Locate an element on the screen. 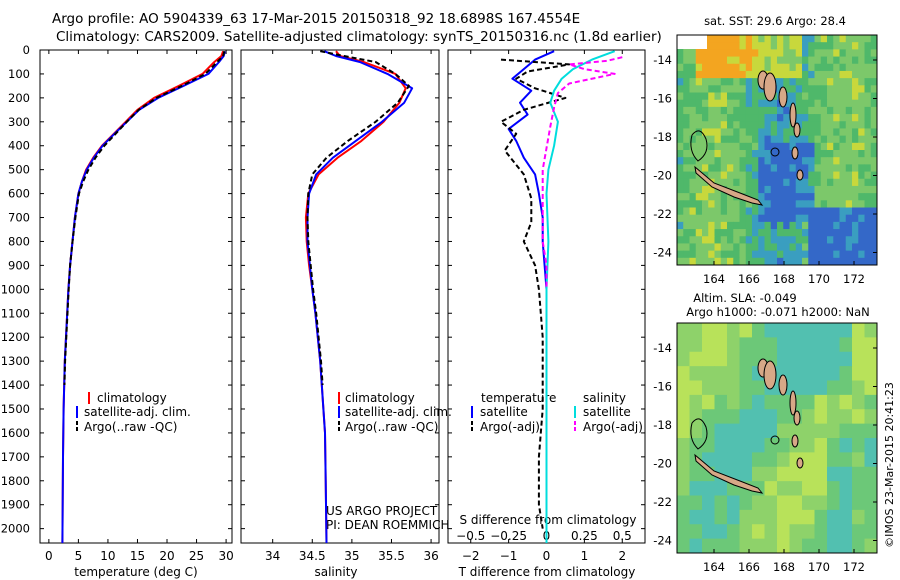 This screenshot has width=900, height=580. depth-tick-label: 800 is located at coordinates (19, 241).